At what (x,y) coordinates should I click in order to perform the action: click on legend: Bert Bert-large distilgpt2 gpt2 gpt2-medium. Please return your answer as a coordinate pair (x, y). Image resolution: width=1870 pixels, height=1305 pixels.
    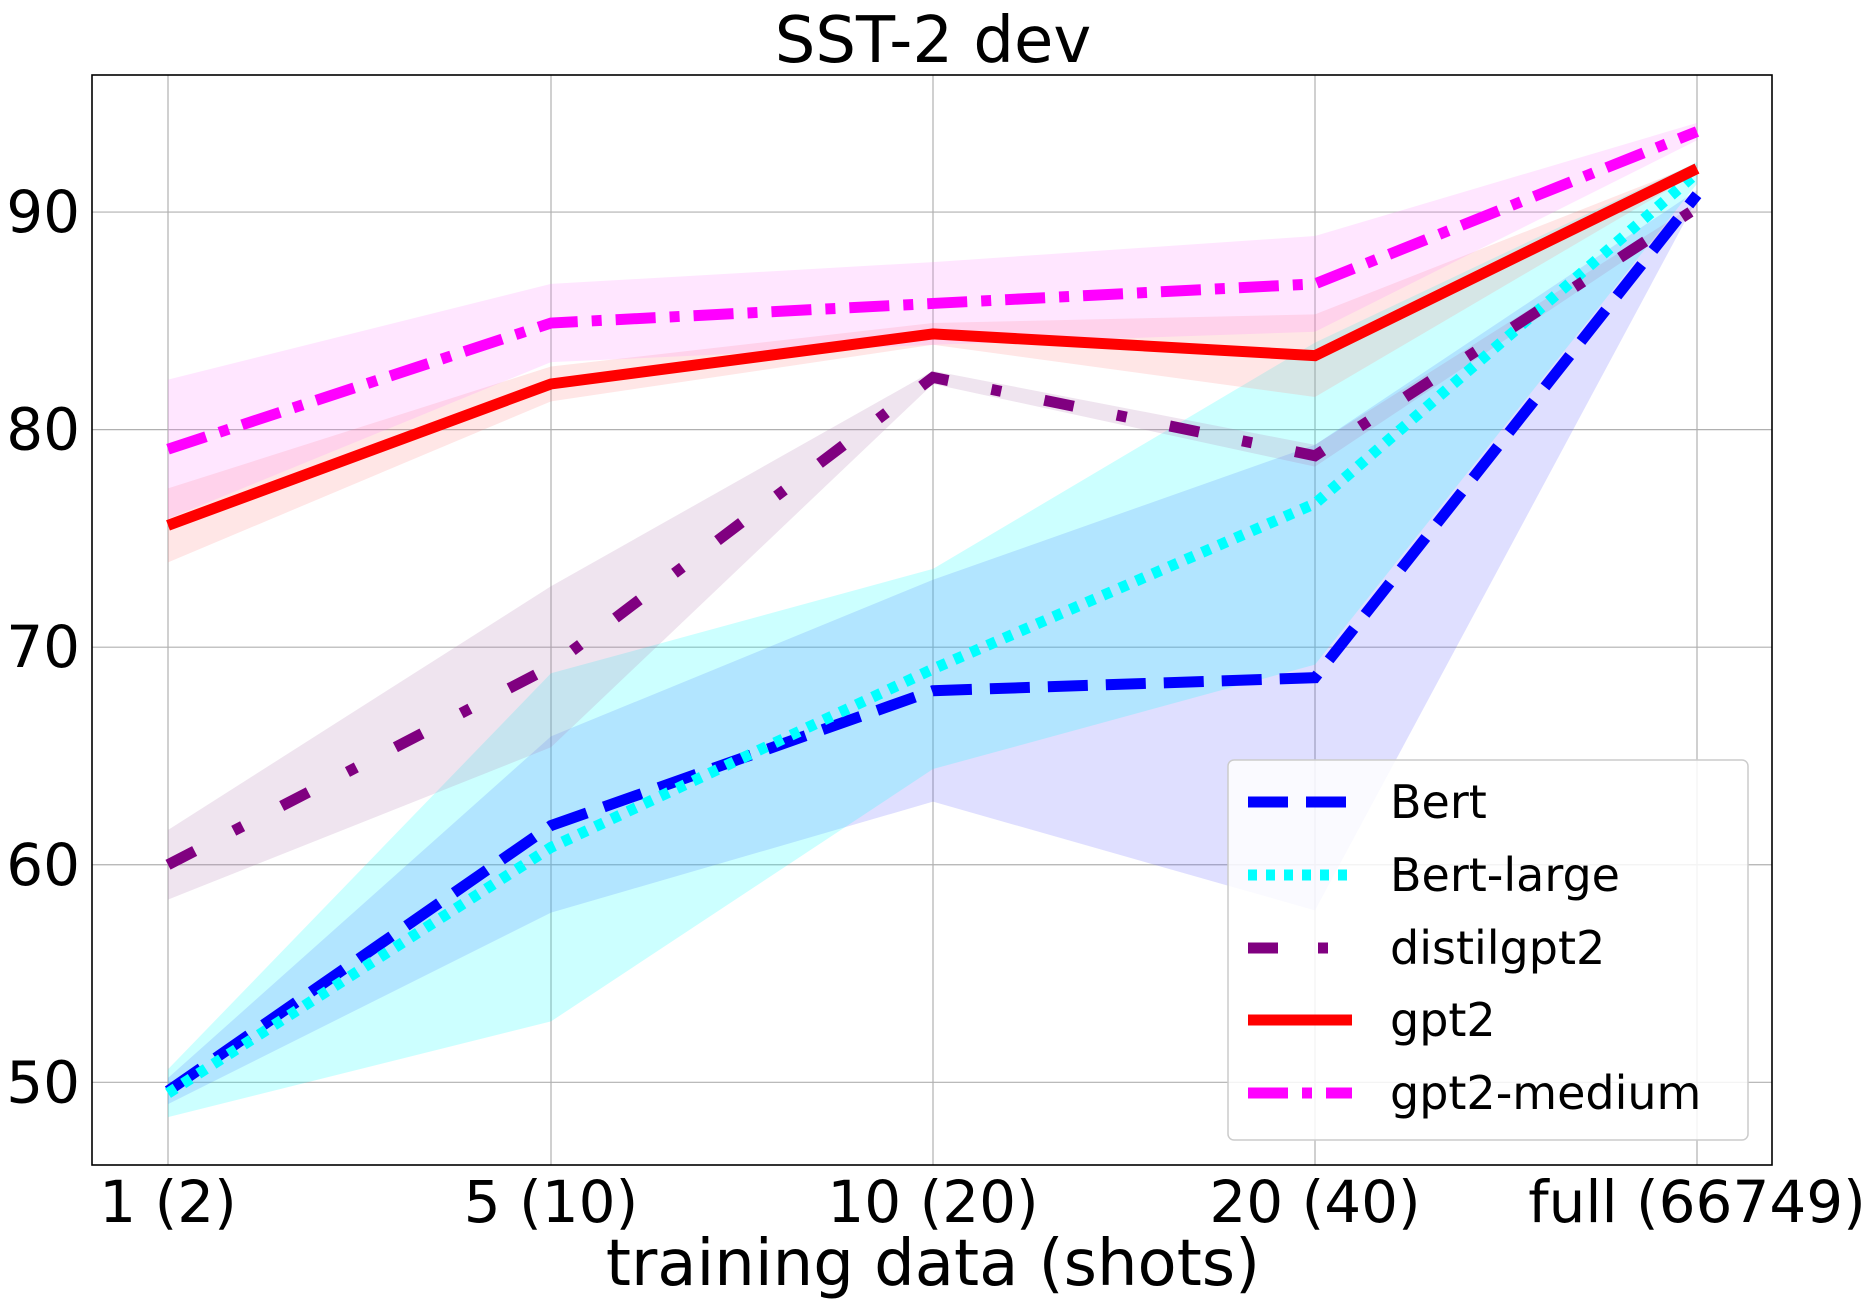
    Looking at the image, I should click on (1488, 950).